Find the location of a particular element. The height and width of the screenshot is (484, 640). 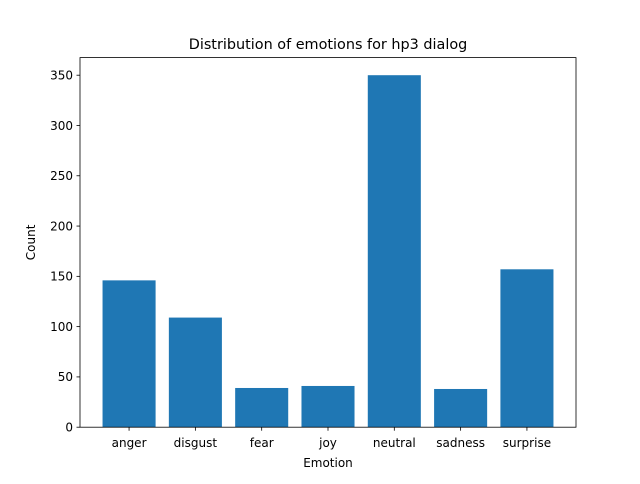

y-tick-label: 250 is located at coordinates (61, 176).